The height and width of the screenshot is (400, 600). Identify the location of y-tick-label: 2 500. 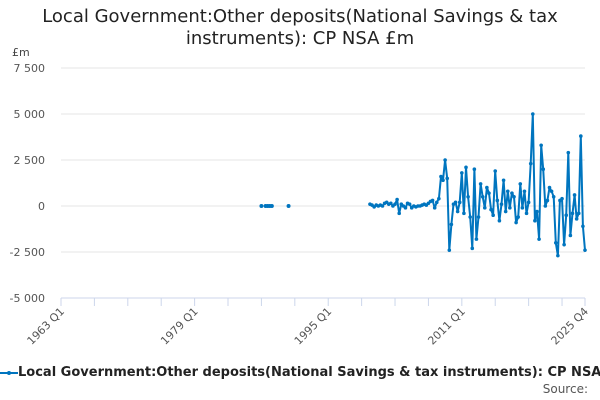
(30, 160).